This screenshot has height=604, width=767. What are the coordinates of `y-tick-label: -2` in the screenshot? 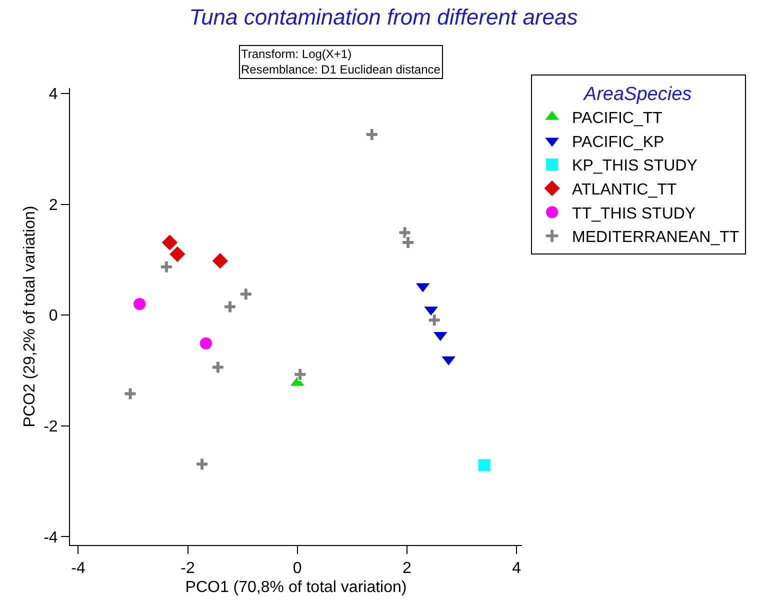 It's located at (51, 427).